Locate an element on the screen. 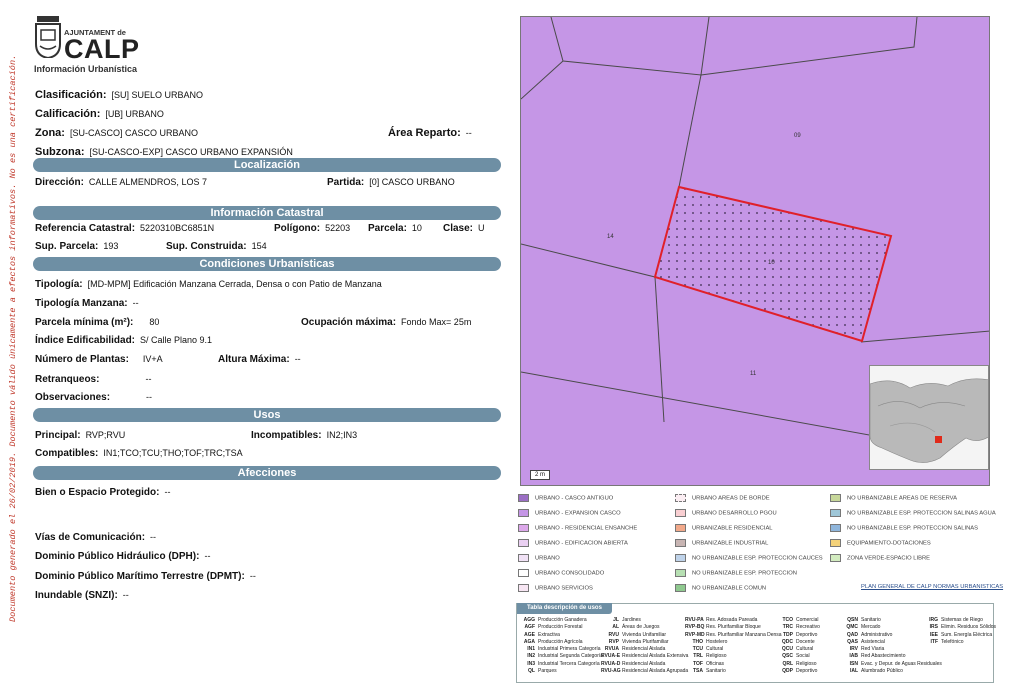  ocupacion-value: Fondo Max= 25m is located at coordinates (436, 322).